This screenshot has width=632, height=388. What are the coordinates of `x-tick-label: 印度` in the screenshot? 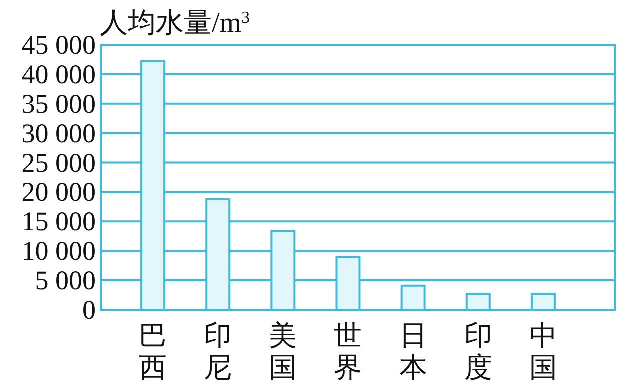 It's located at (478, 352).